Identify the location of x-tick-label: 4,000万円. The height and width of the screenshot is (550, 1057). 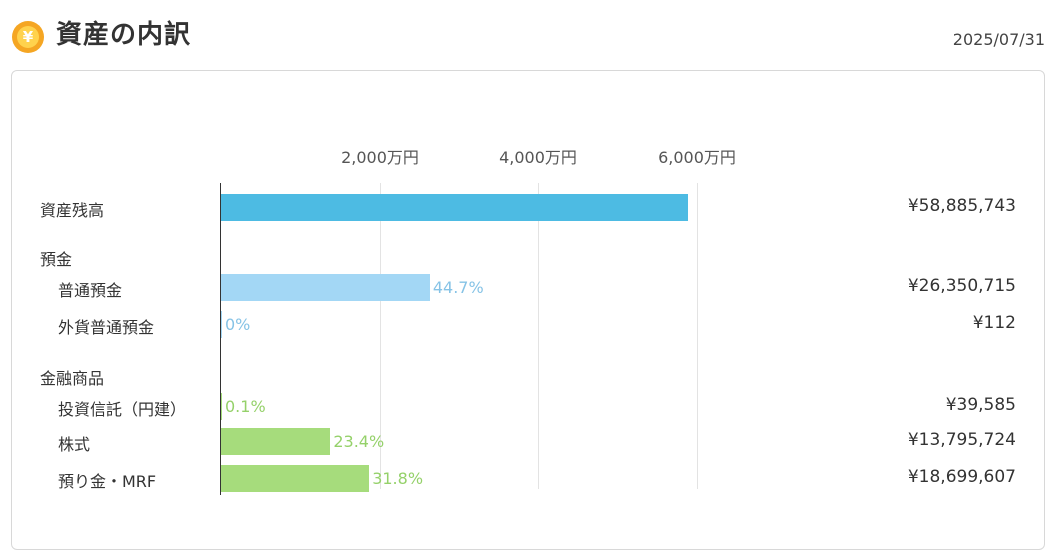
(538, 157).